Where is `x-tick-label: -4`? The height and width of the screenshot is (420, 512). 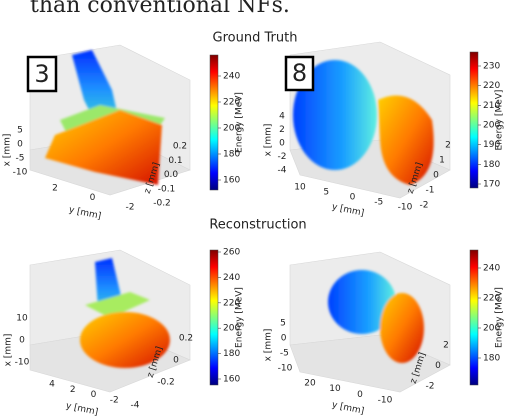 x-tick-label: -4 is located at coordinates (282, 171).